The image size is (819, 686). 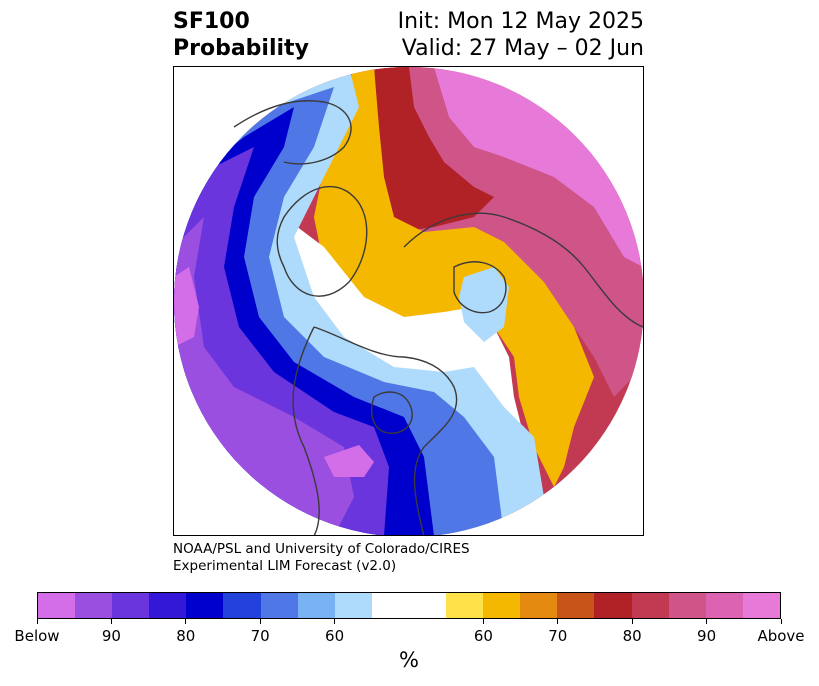 I want to click on below-contour-extreme-pocket, so click(x=349, y=461).